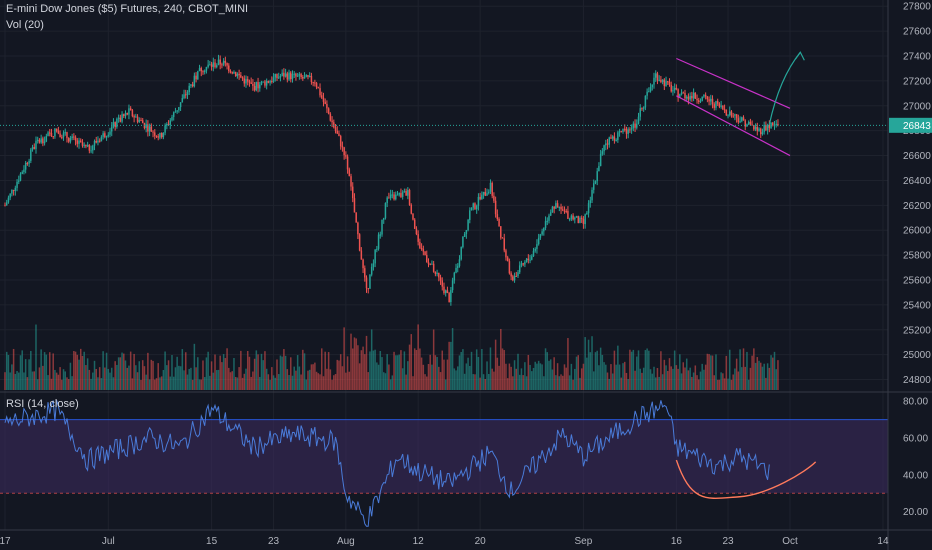  What do you see at coordinates (915, 512) in the screenshot?
I see `rsi-tick-label: 20.00` at bounding box center [915, 512].